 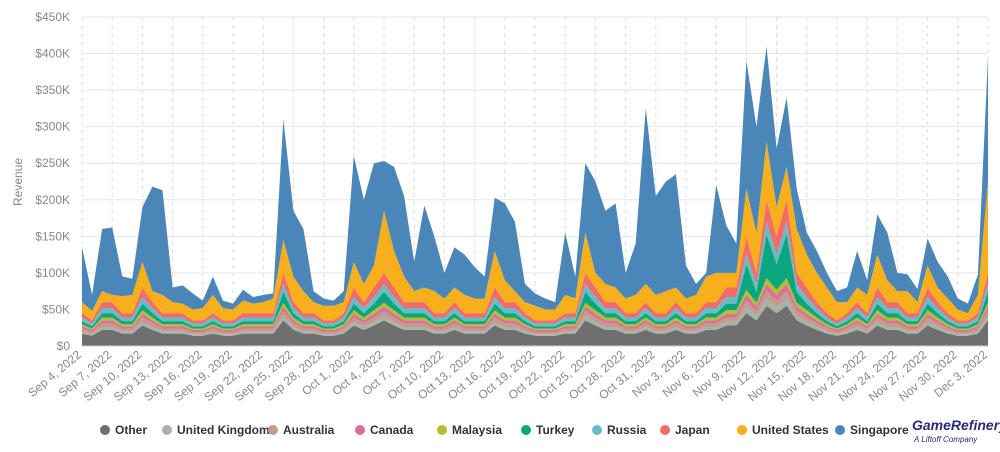 What do you see at coordinates (131, 430) in the screenshot?
I see `legend-label: Other` at bounding box center [131, 430].